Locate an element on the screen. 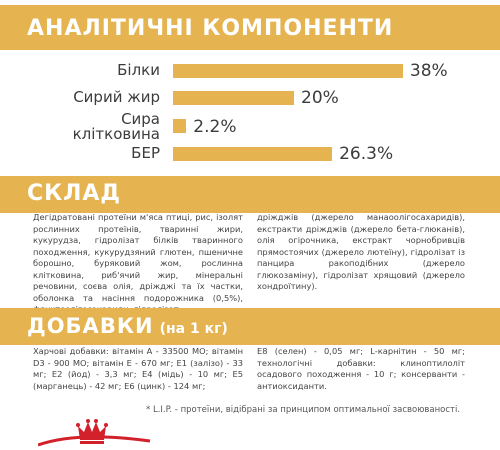 Image resolution: width=500 pixels, height=450 pixels. additives-title: ДОБАВКИ (на 1 кг) is located at coordinates (127, 326).